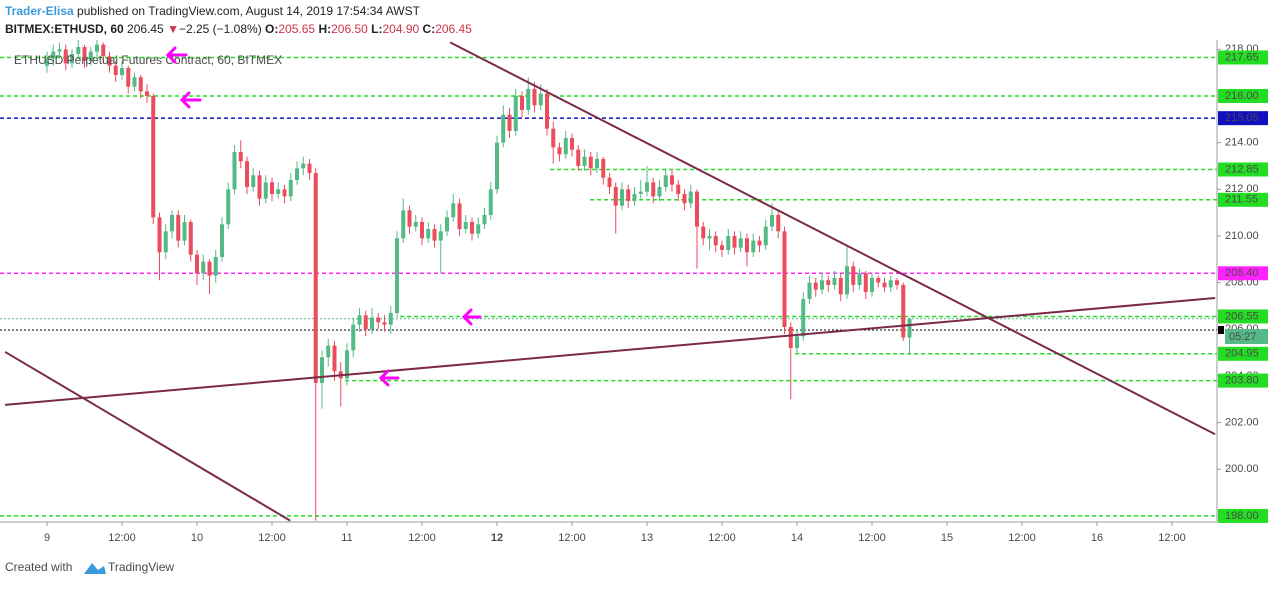  Describe the element at coordinates (947, 538) in the screenshot. I see `x-tick-label: 15` at that location.